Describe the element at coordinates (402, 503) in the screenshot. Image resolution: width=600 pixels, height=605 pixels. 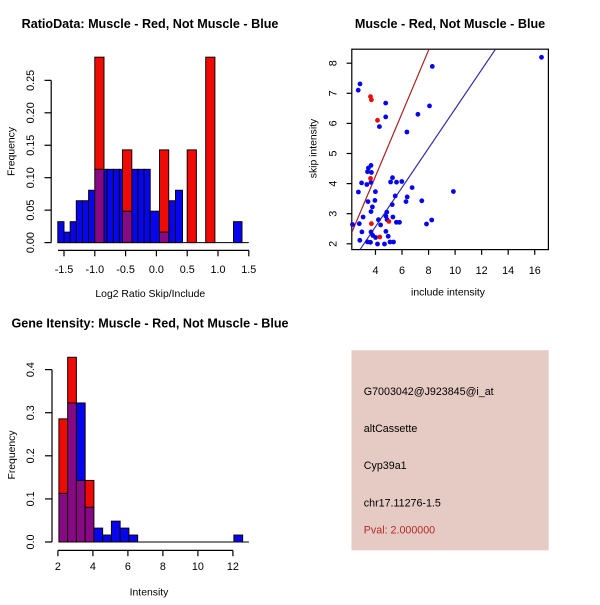
I see `svg-text: chr17.11276-1.5` at that location.